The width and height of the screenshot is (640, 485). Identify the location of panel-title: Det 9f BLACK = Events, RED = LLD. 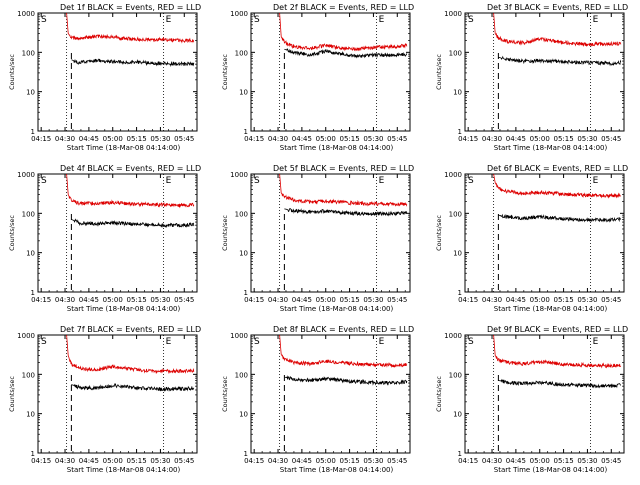
(557, 329).